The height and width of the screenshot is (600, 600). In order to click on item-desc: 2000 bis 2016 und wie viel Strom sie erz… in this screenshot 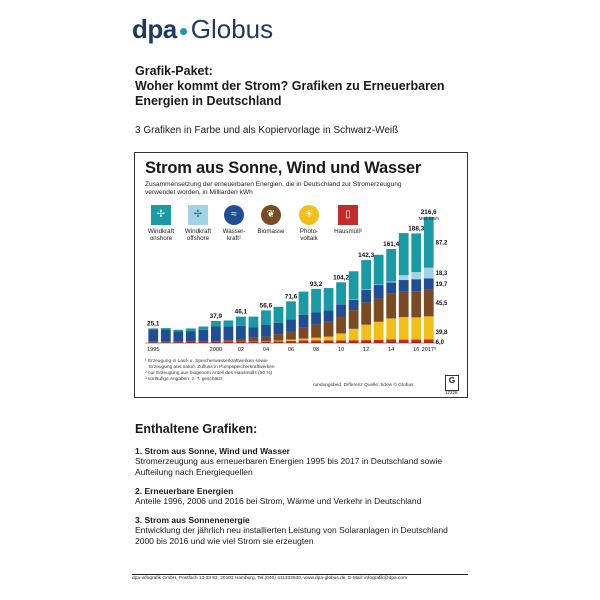, I will do `click(224, 541)`.